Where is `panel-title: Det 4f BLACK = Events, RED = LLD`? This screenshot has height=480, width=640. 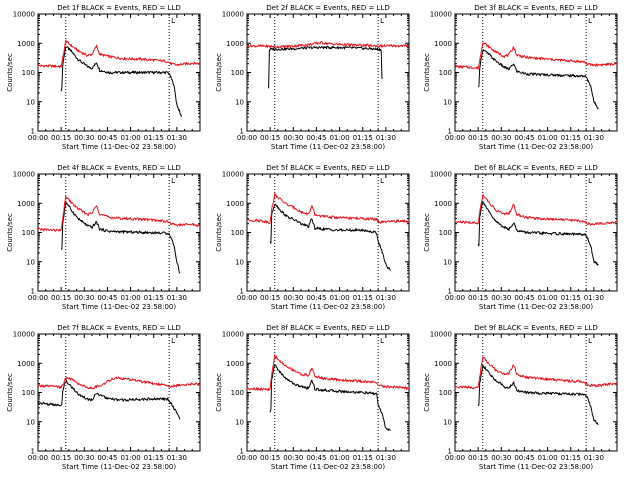
panel-title: Det 4f BLACK = Events, RED = LLD is located at coordinates (118, 168).